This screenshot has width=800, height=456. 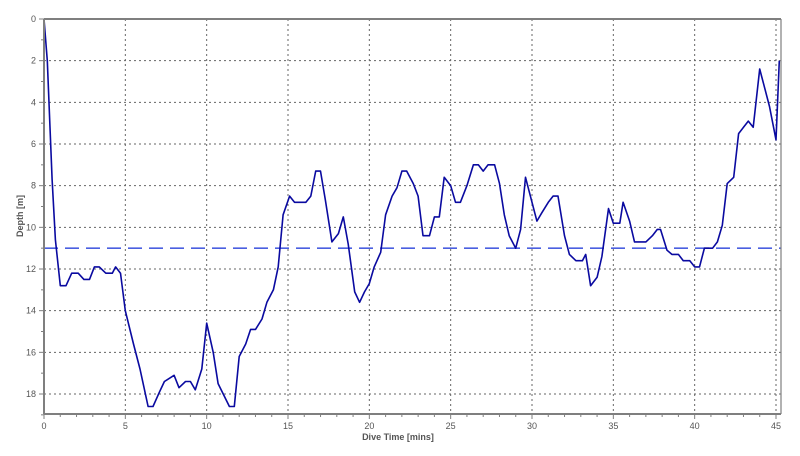 What do you see at coordinates (613, 426) in the screenshot?
I see `x-tick-label: 35` at bounding box center [613, 426].